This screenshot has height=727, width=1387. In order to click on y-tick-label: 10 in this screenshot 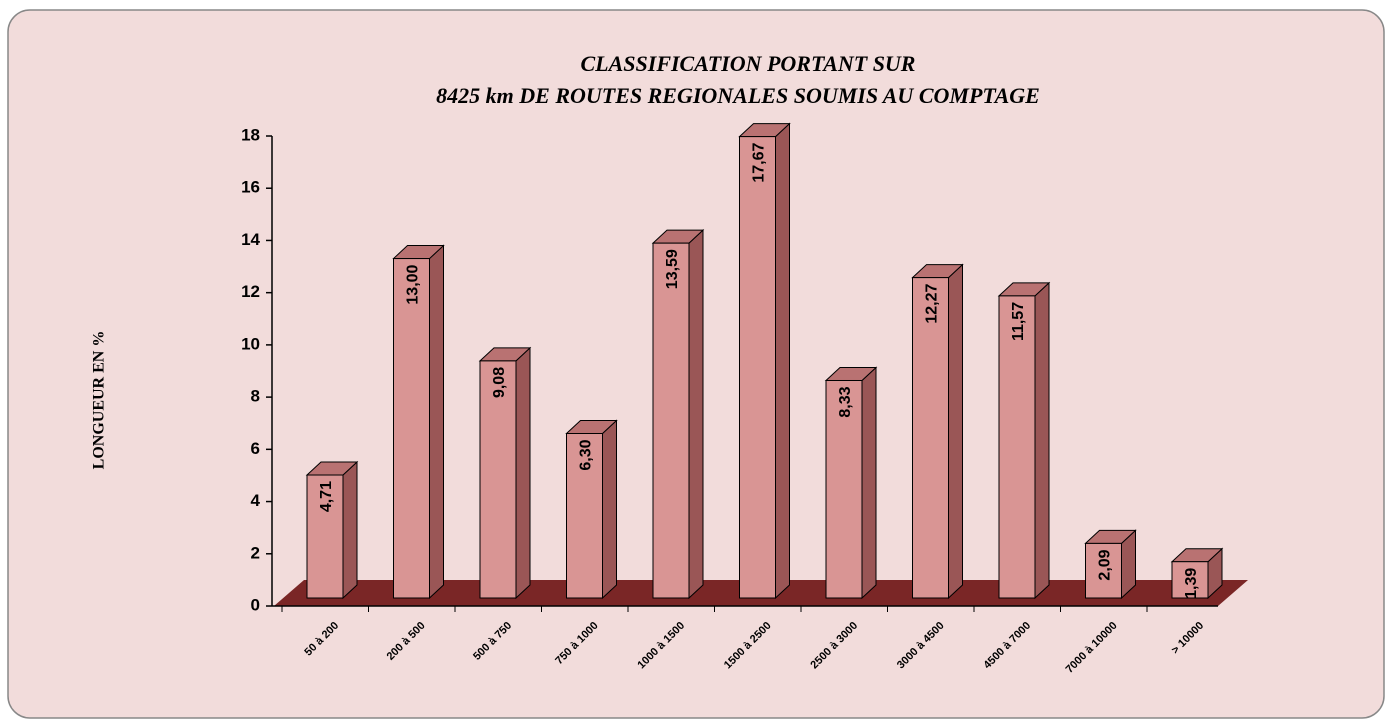, I will do `click(250, 343)`.